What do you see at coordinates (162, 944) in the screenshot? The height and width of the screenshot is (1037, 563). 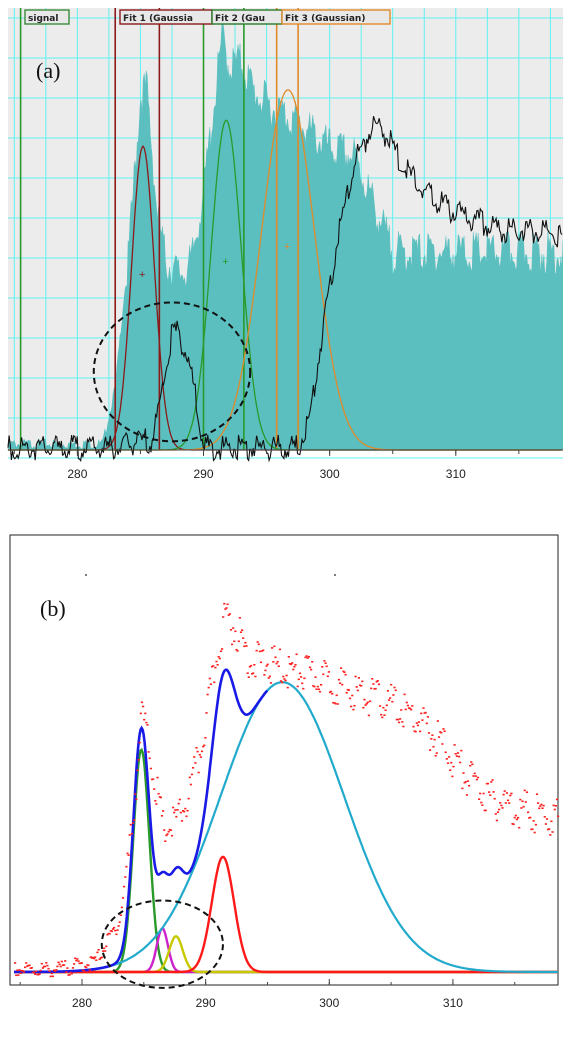 I see `highlight-circle` at bounding box center [162, 944].